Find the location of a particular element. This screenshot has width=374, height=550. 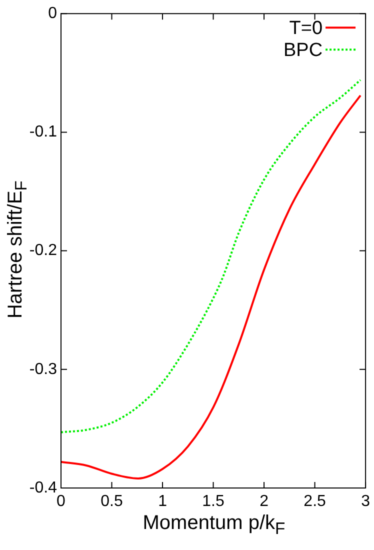

y-tick-label: -0.4 is located at coordinates (43, 487).